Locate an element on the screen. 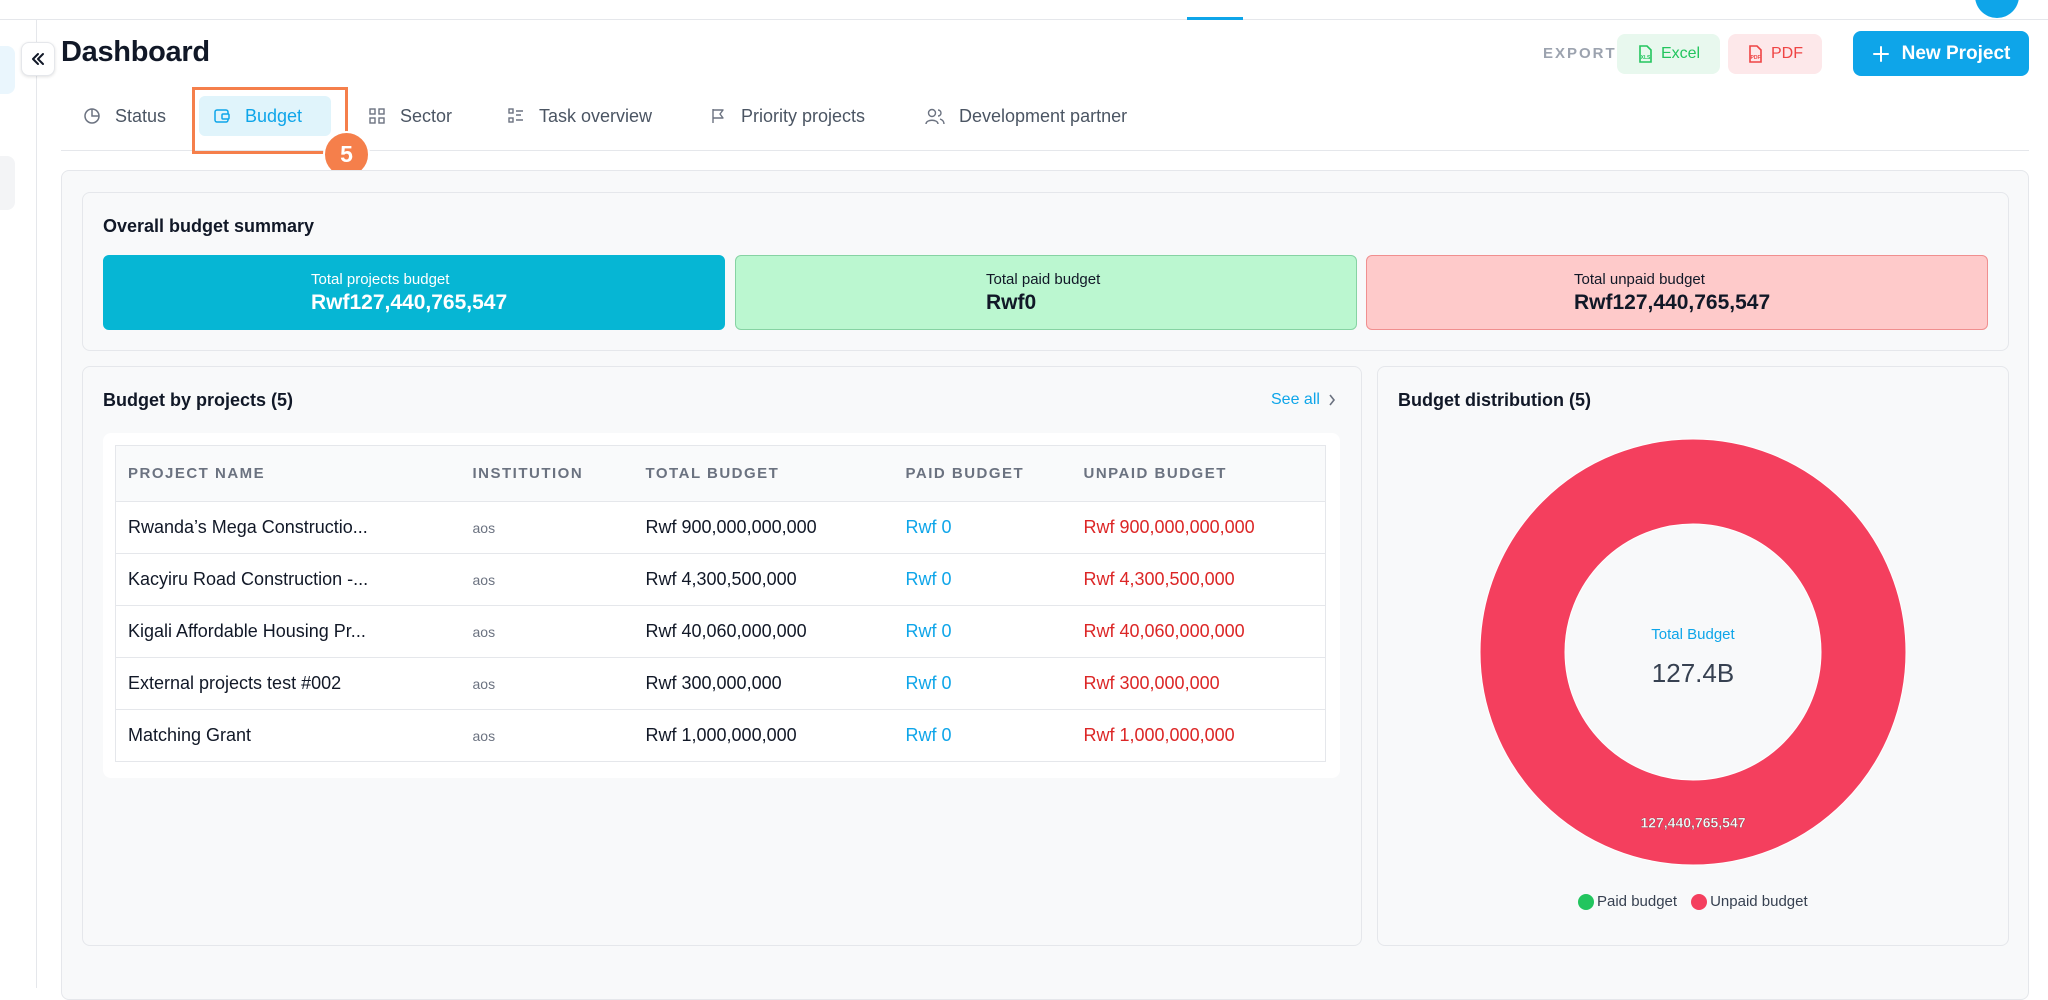 This screenshot has height=1000, width=2048. page-title: Dashboard is located at coordinates (135, 52).